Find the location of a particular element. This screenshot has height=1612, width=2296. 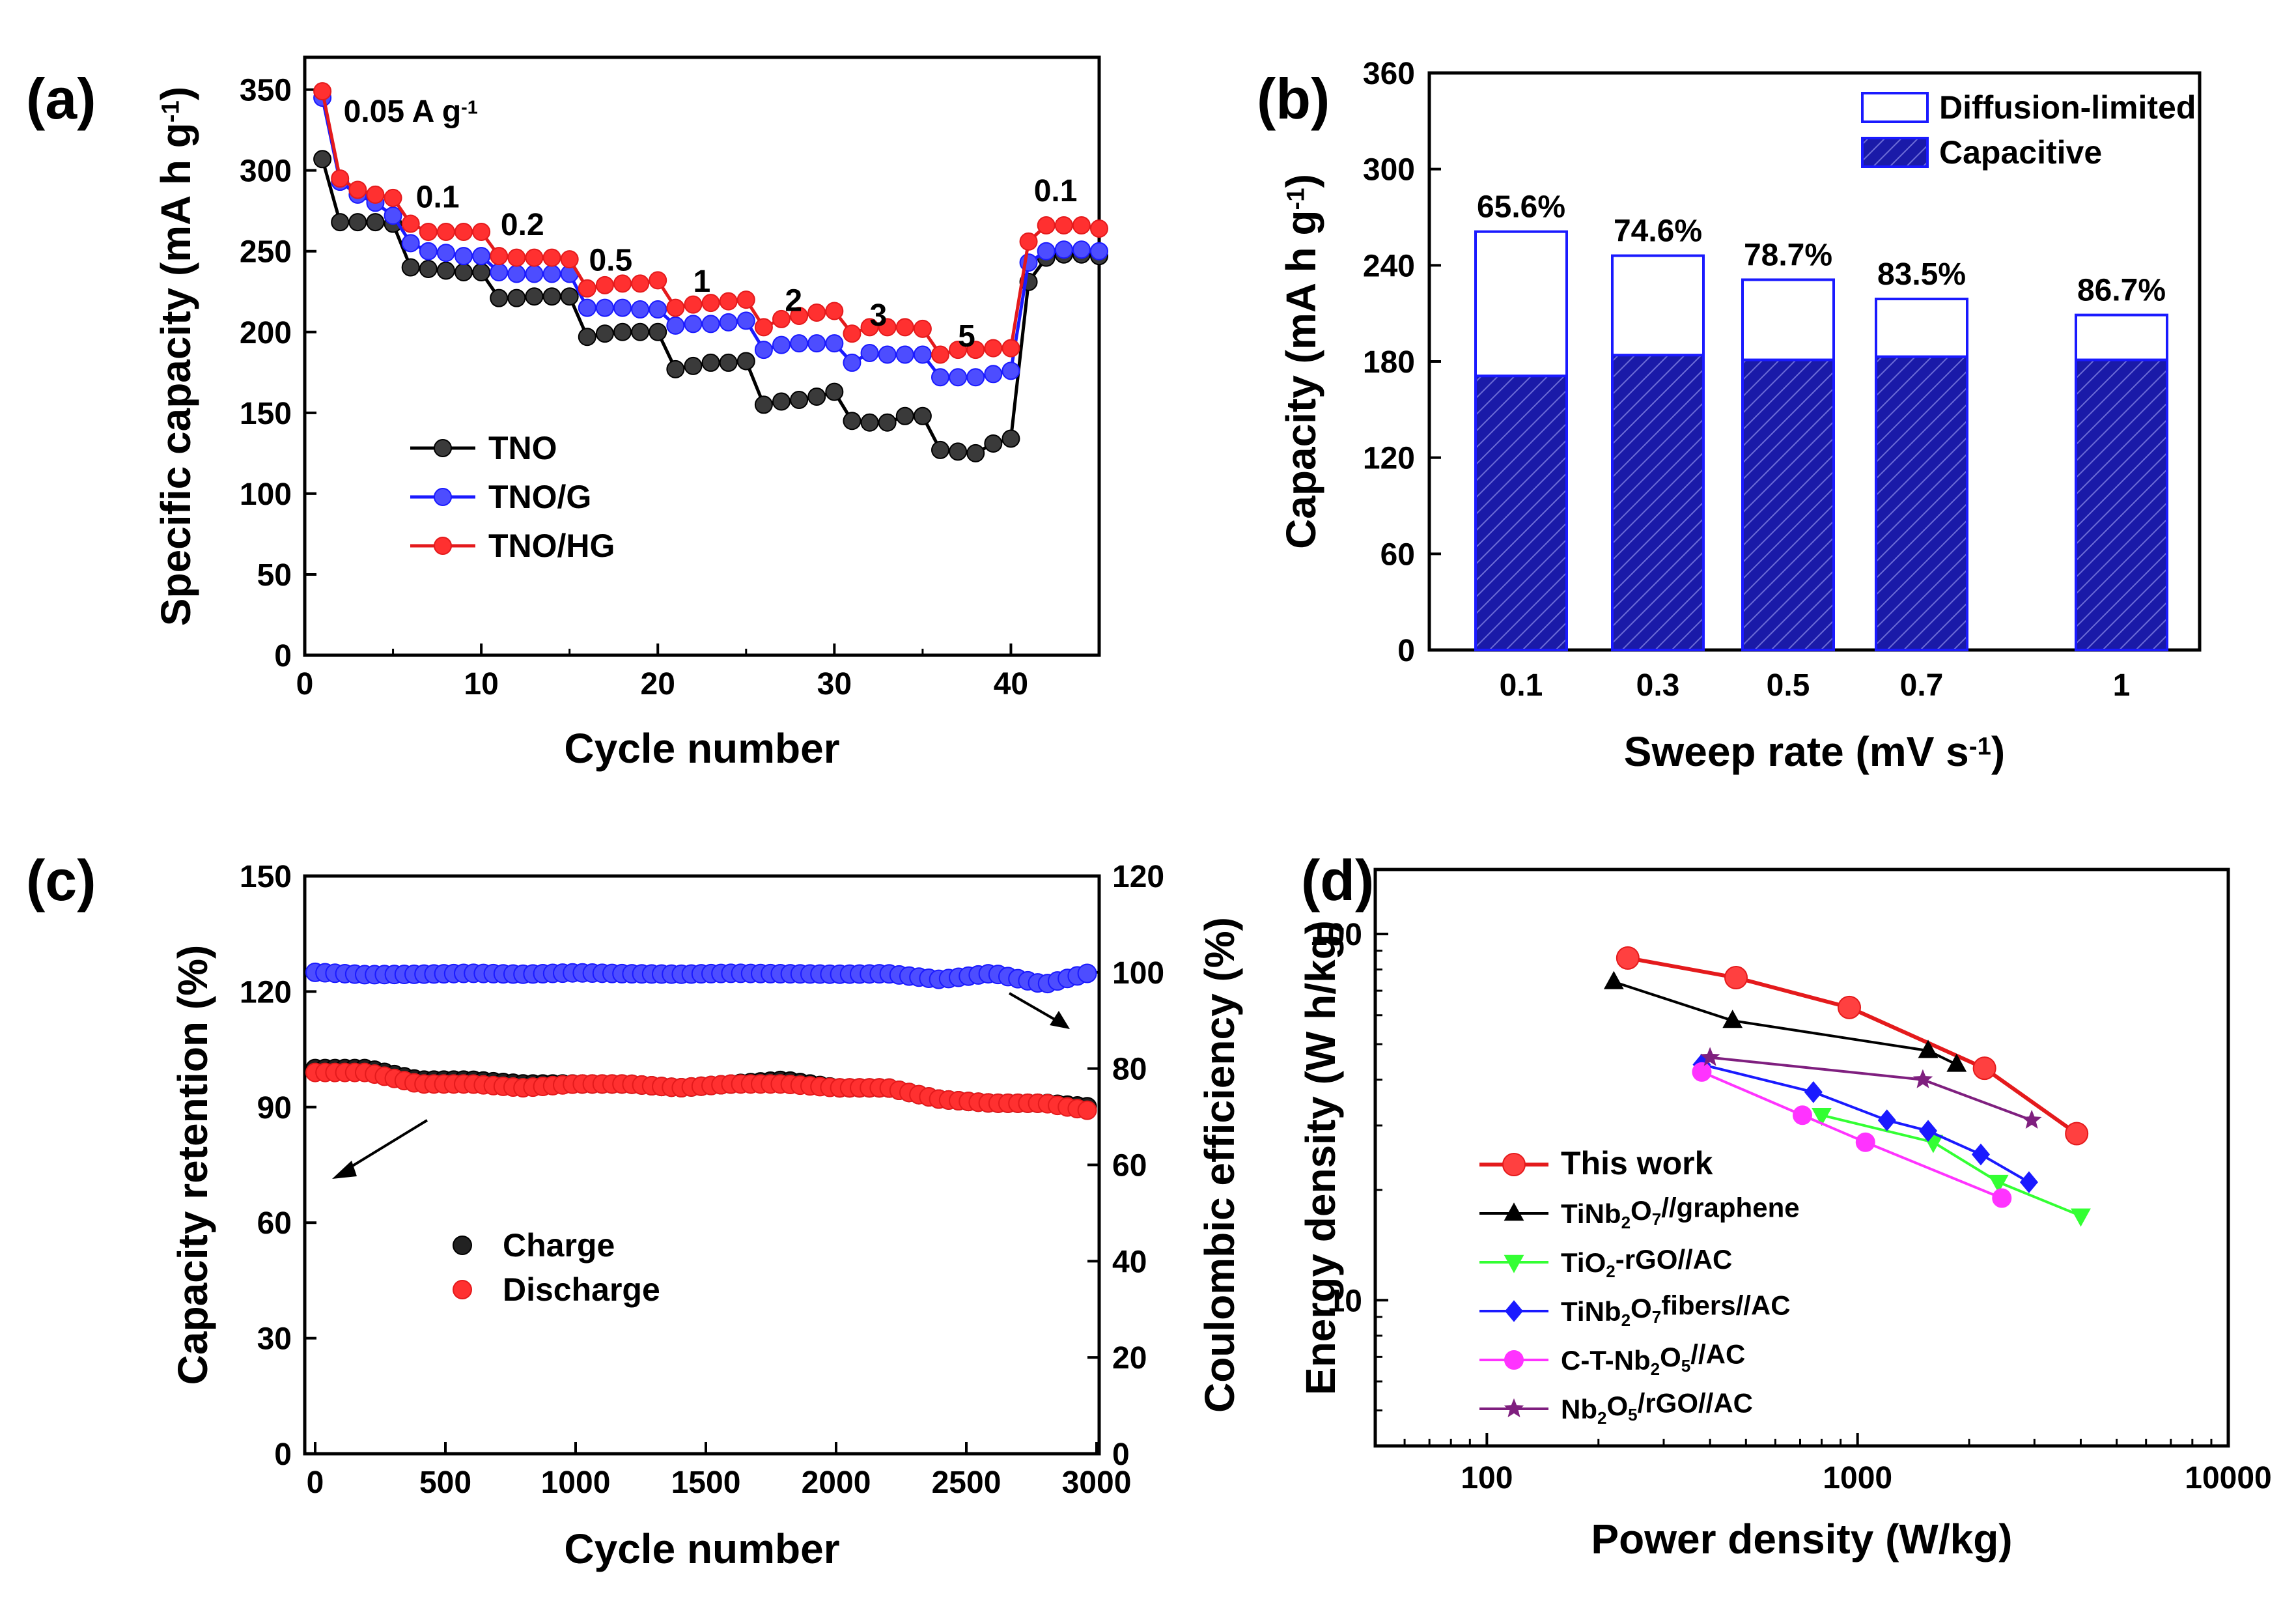

x-tick-label: 1500 is located at coordinates (706, 1482).